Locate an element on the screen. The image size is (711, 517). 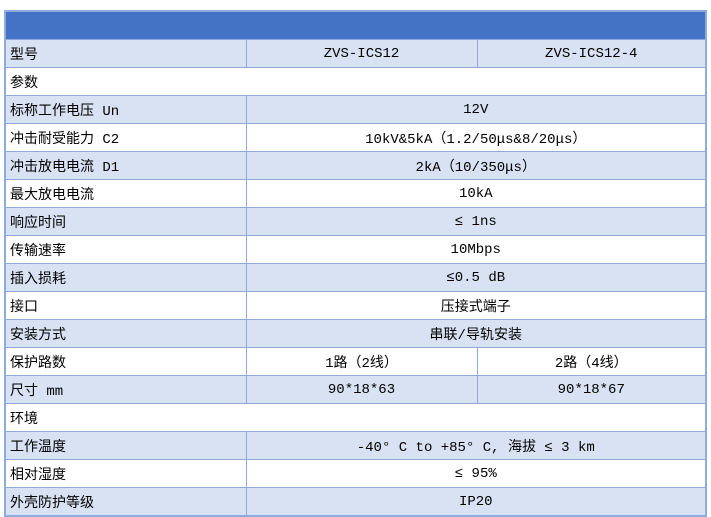
table-row-mounting: 安装方式 串联/导轨安装 is located at coordinates (355, 333).